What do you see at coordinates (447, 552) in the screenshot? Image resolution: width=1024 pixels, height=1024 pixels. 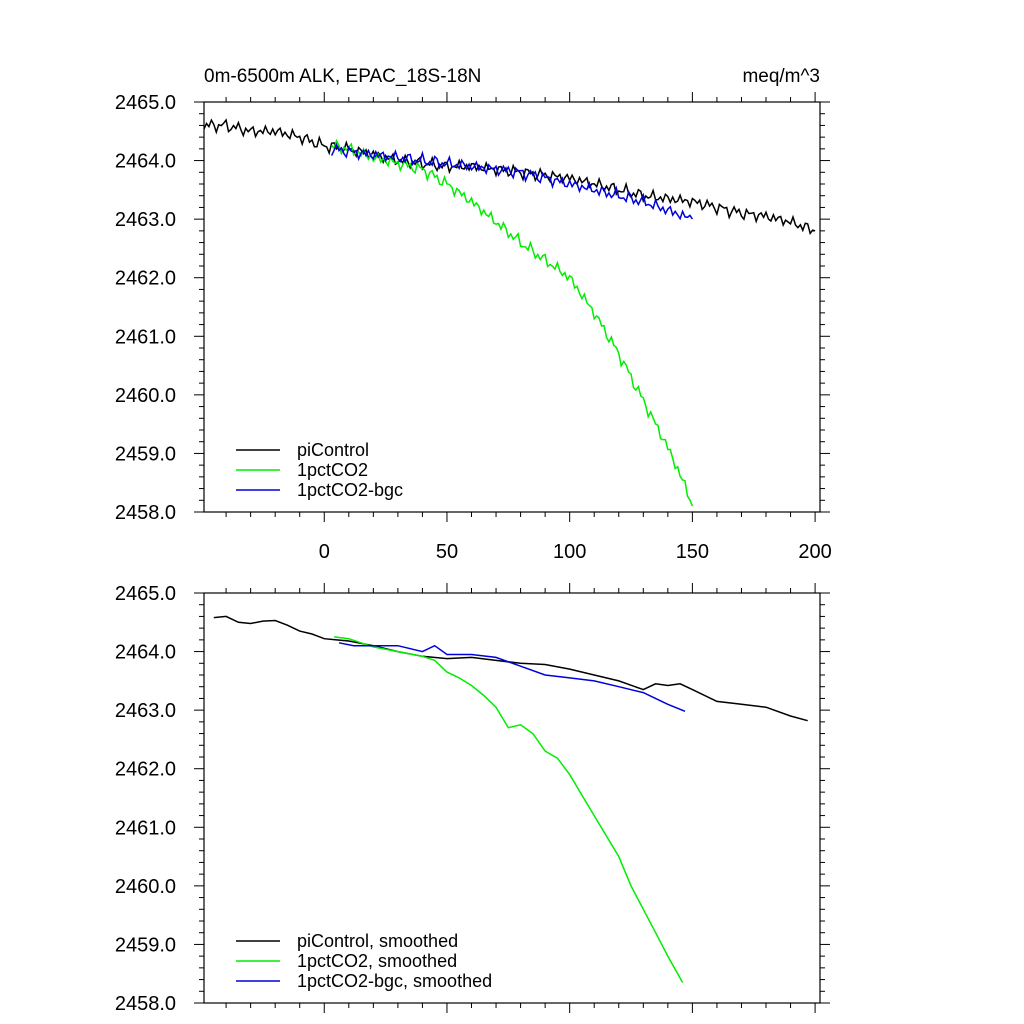 I see `x-tick-label: 50` at bounding box center [447, 552].